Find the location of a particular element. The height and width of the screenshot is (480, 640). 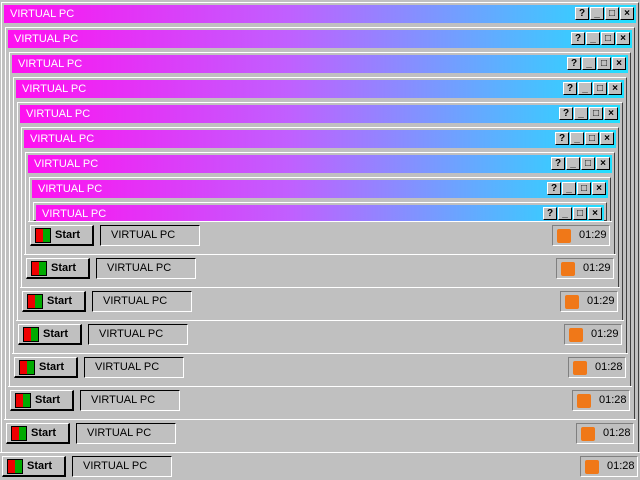

system-tray: 01:28 is located at coordinates (609, 466).